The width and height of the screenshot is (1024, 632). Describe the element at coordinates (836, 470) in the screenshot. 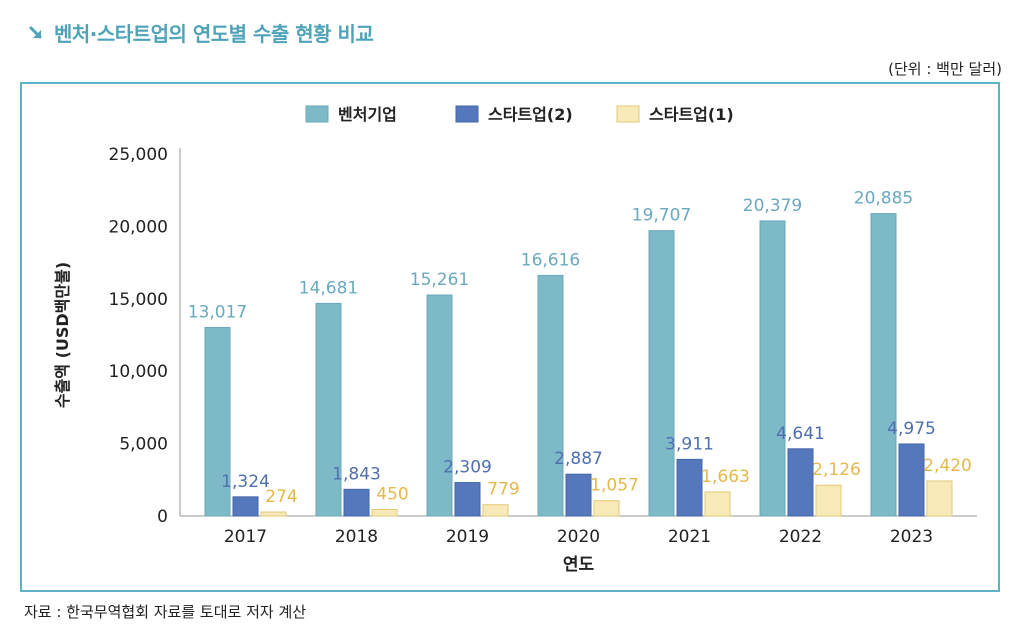

I see `data-label: 2,126` at that location.